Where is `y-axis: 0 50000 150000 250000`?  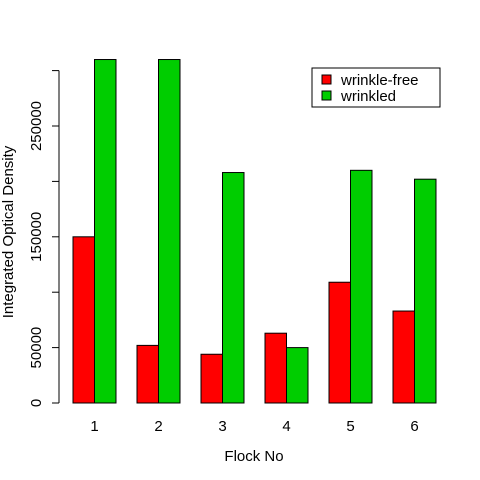
y-axis: 0 50000 150000 250000 is located at coordinates (44, 238).